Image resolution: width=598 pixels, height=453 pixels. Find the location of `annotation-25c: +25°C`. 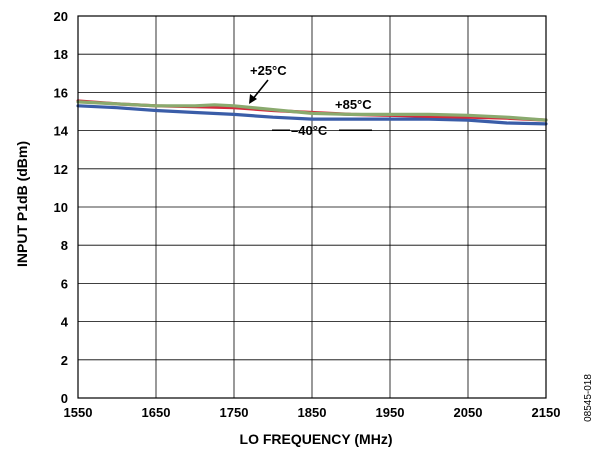

annotation-25c: +25°C is located at coordinates (268, 70).